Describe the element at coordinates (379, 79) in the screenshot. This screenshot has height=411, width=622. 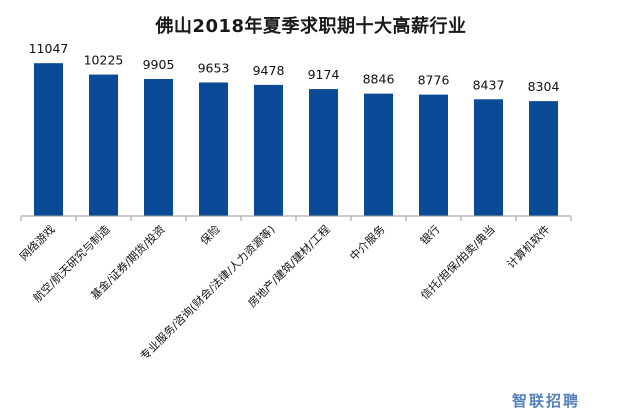
I see `value-label: 8846` at that location.